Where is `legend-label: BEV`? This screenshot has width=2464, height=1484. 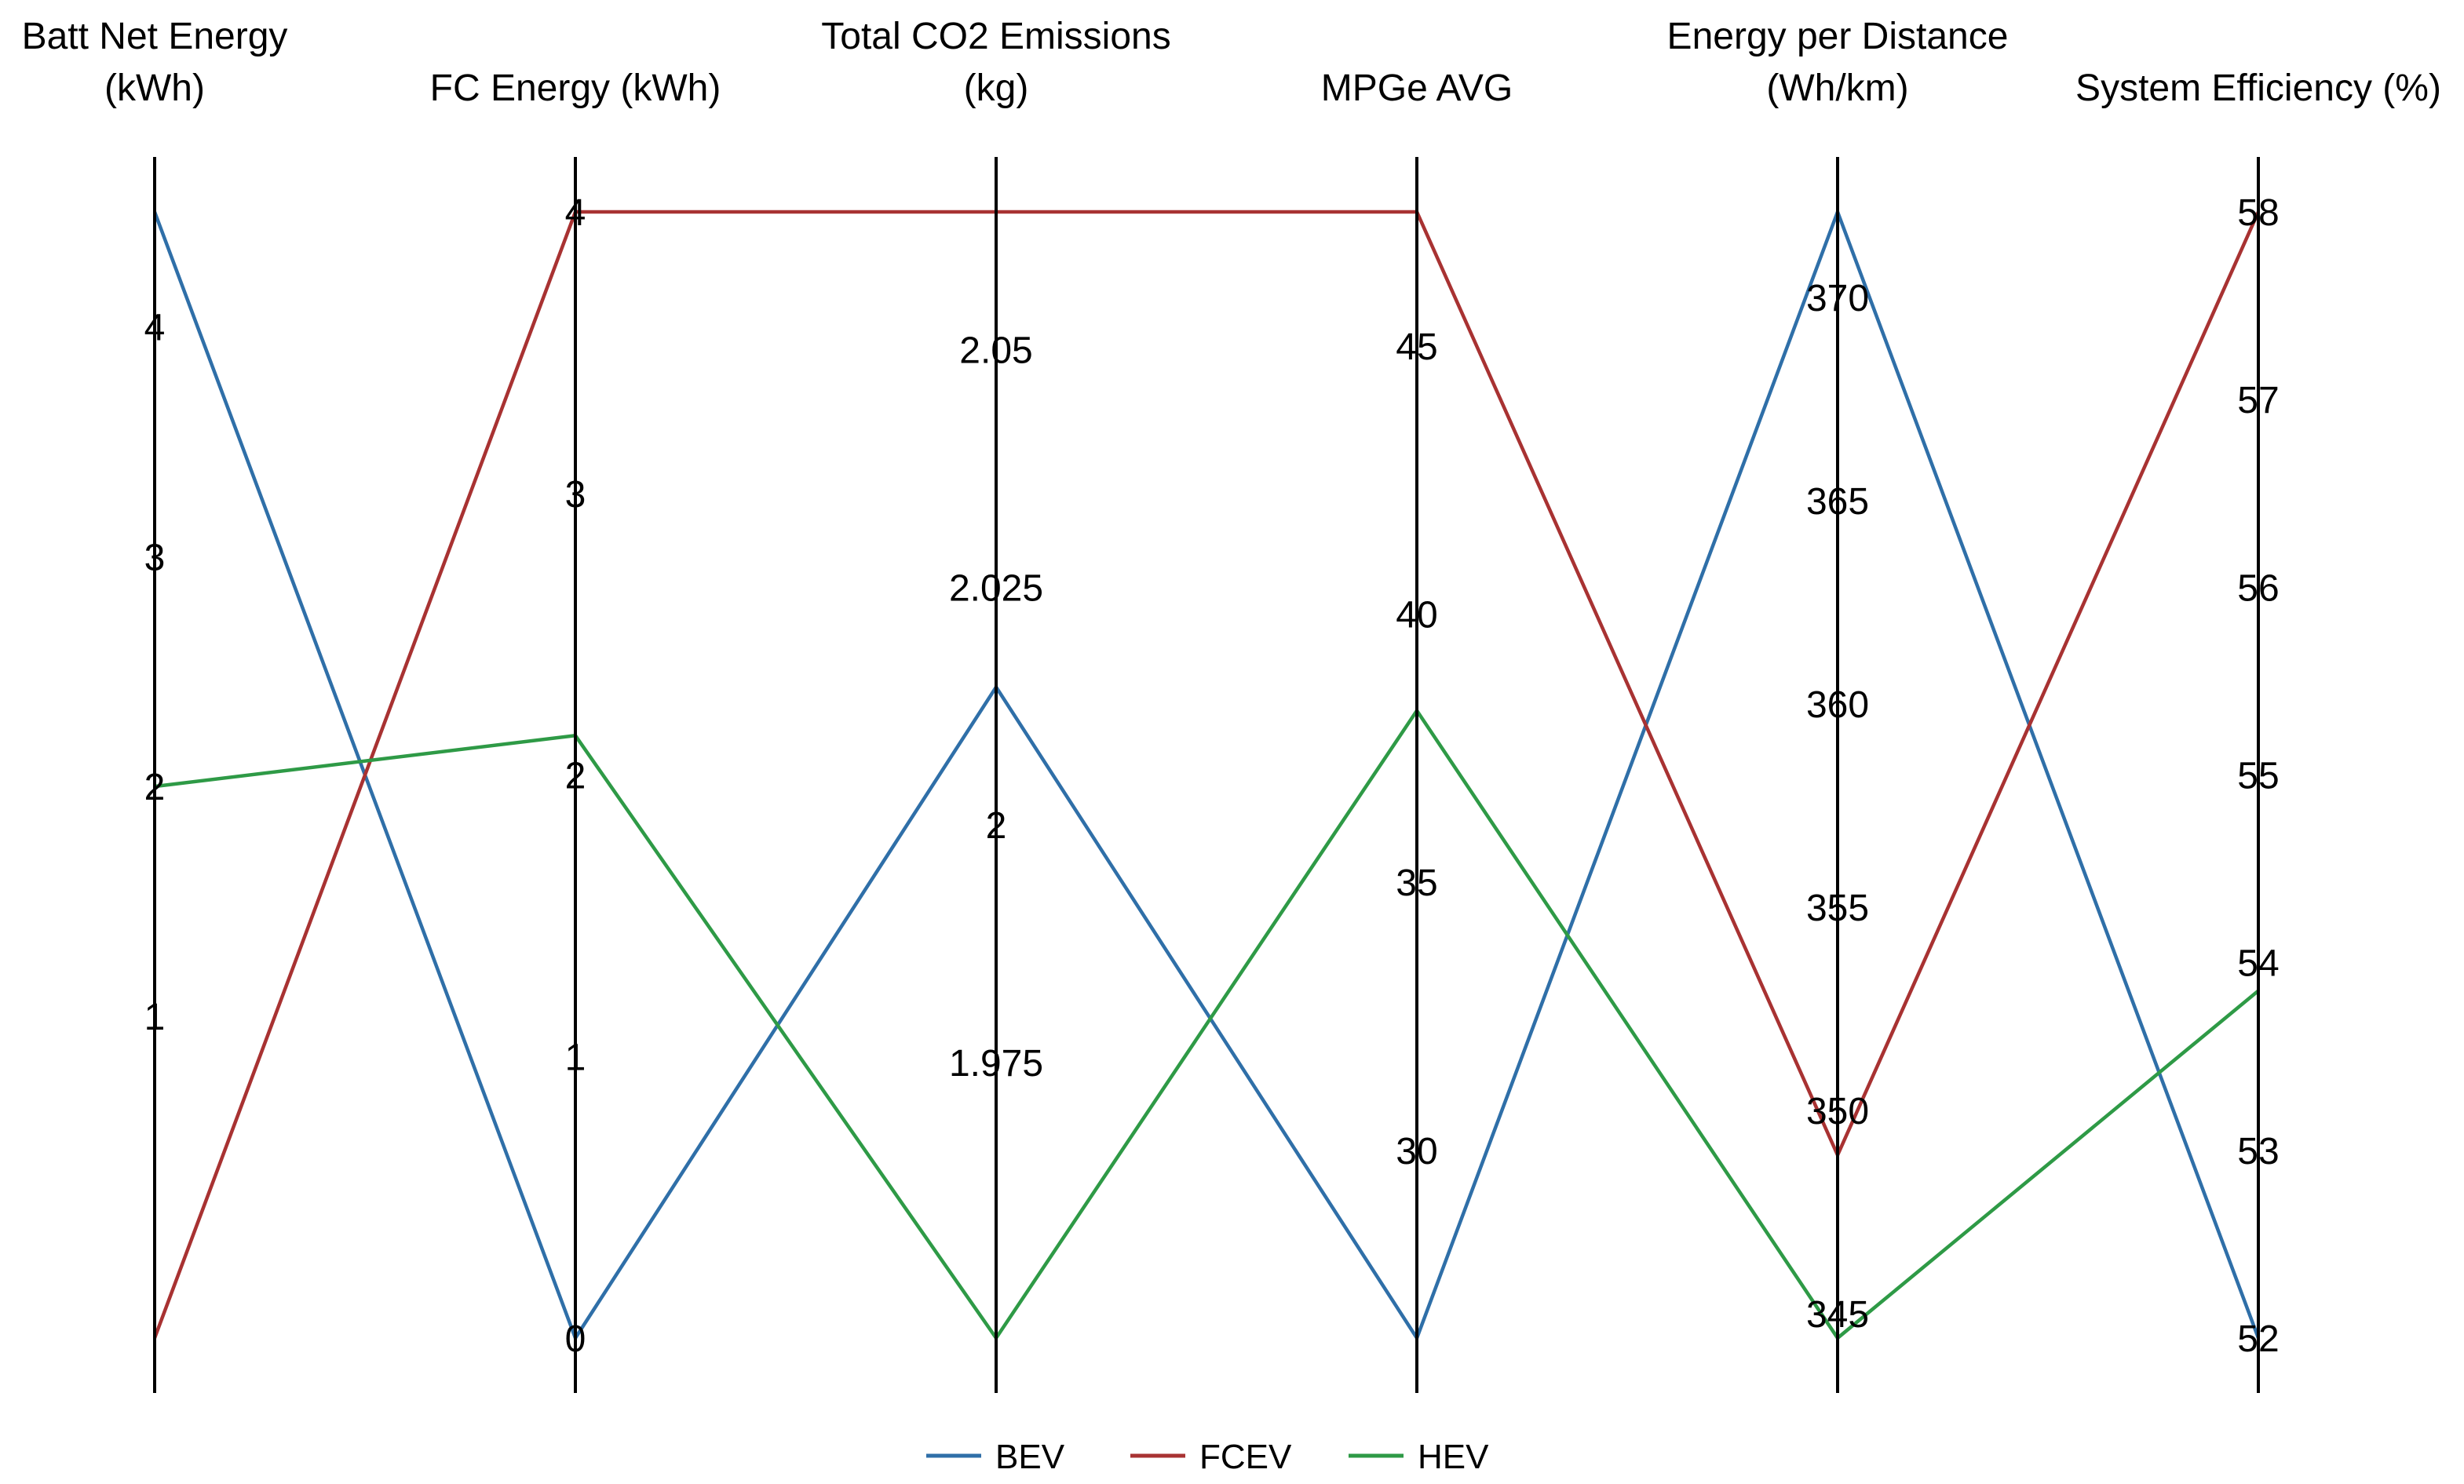 legend-label: BEV is located at coordinates (1030, 1457).